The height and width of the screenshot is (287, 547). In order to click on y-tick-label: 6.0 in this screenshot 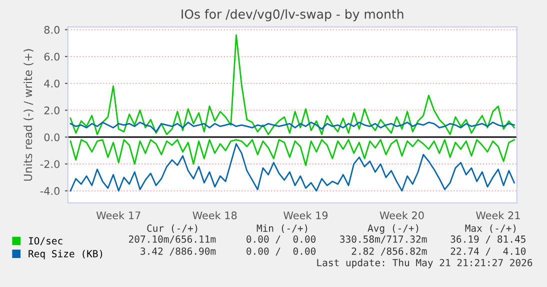, I will do `click(52, 56)`.